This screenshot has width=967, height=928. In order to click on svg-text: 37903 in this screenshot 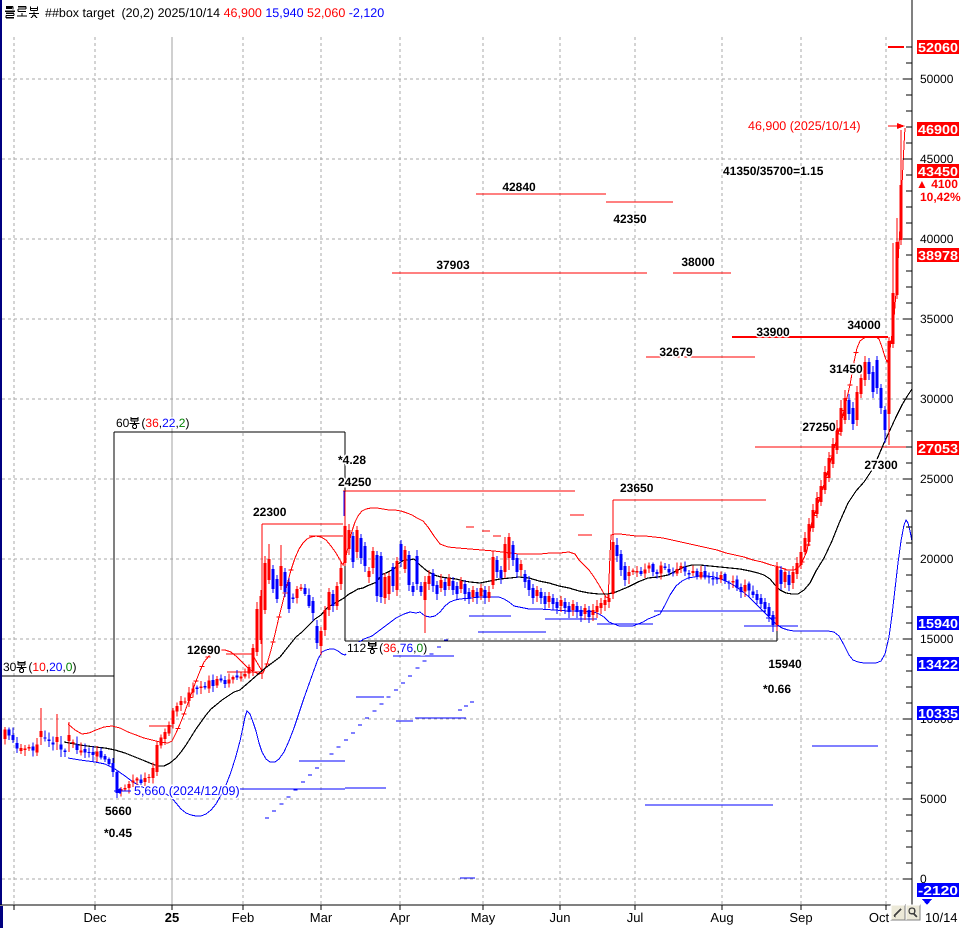, I will do `click(453, 265)`.